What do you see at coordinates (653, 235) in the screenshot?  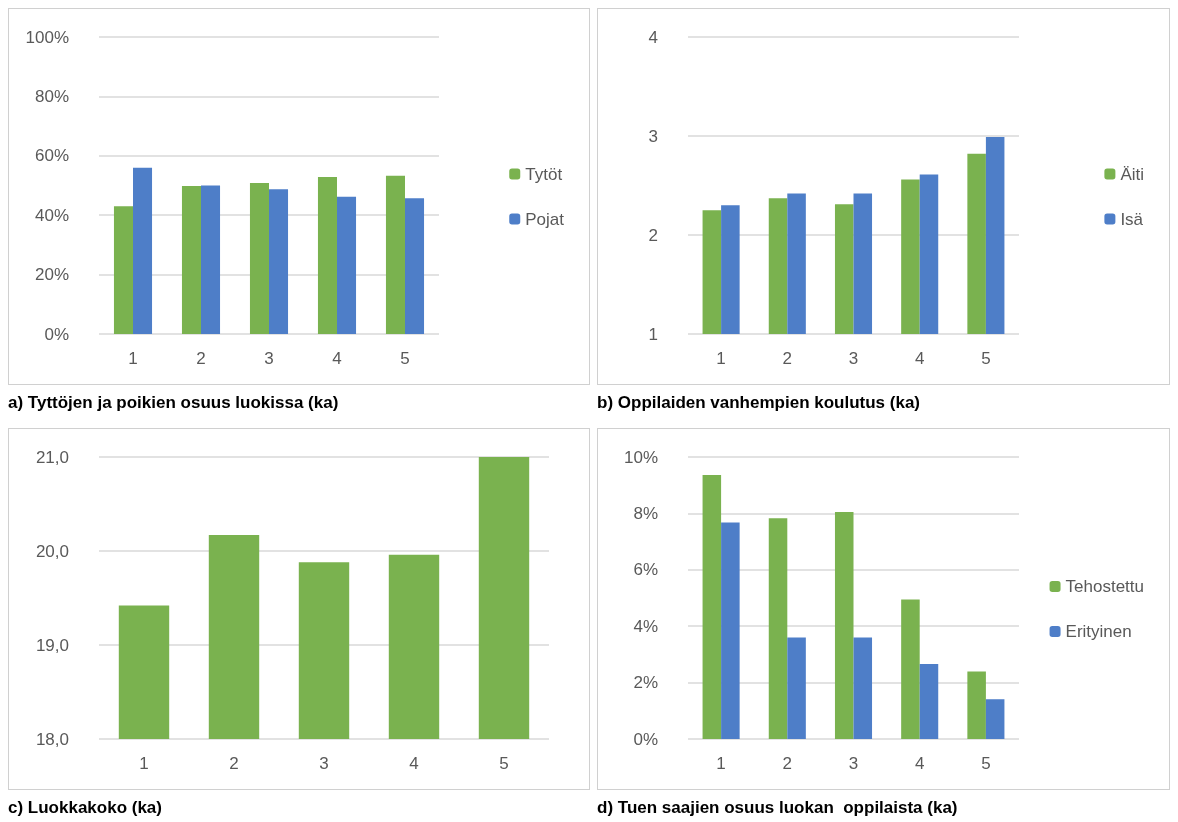 I see `y-tick-label: 2` at bounding box center [653, 235].